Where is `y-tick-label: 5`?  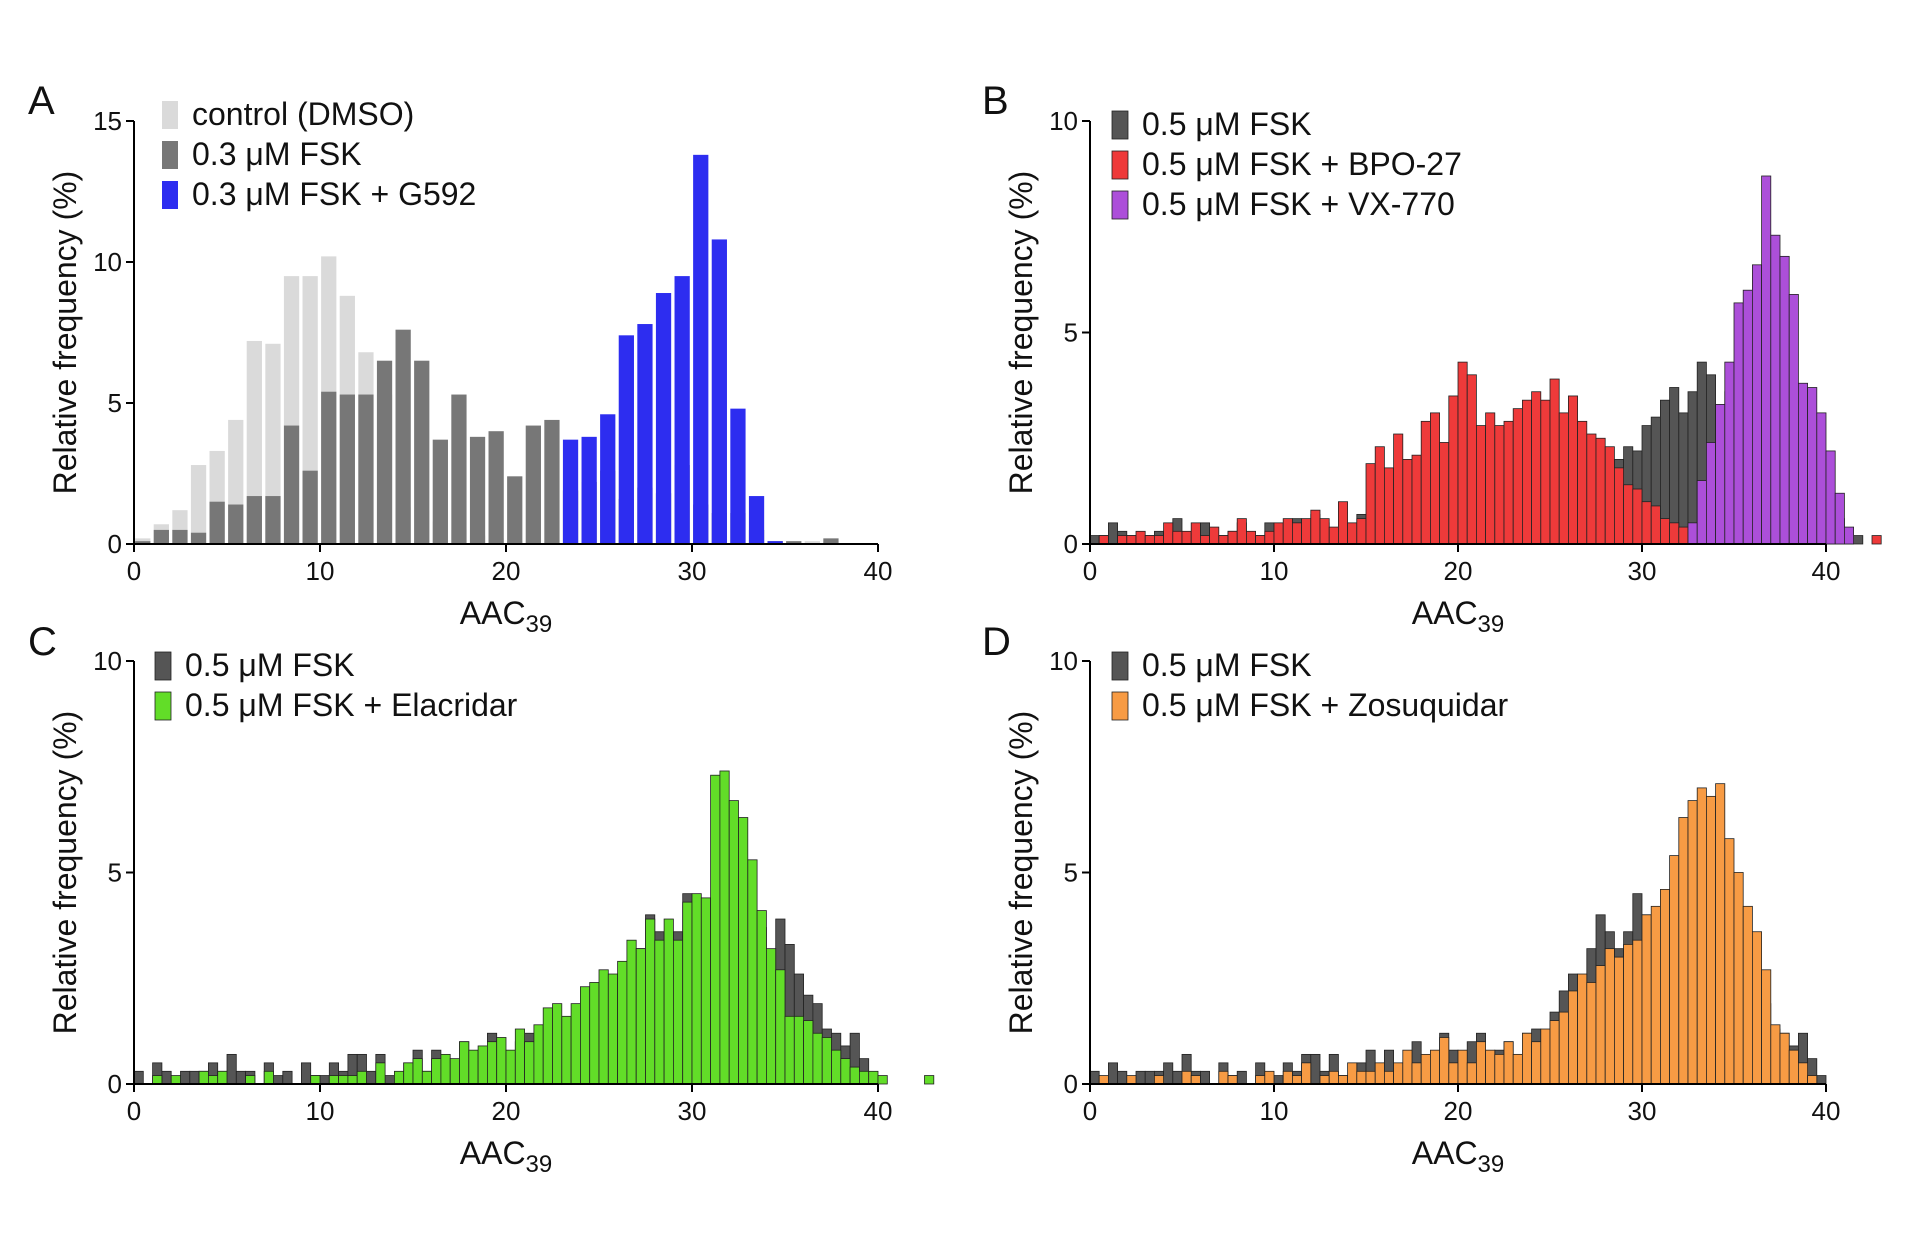 y-tick-label: 5 is located at coordinates (1071, 873).